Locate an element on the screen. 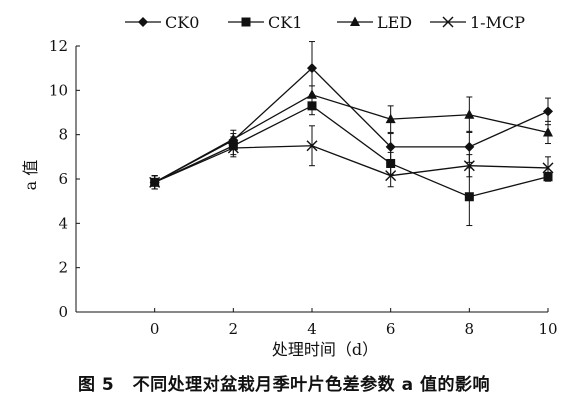 The image size is (568, 412). legend-item-1-mcp: 1-MCP is located at coordinates (477, 22).